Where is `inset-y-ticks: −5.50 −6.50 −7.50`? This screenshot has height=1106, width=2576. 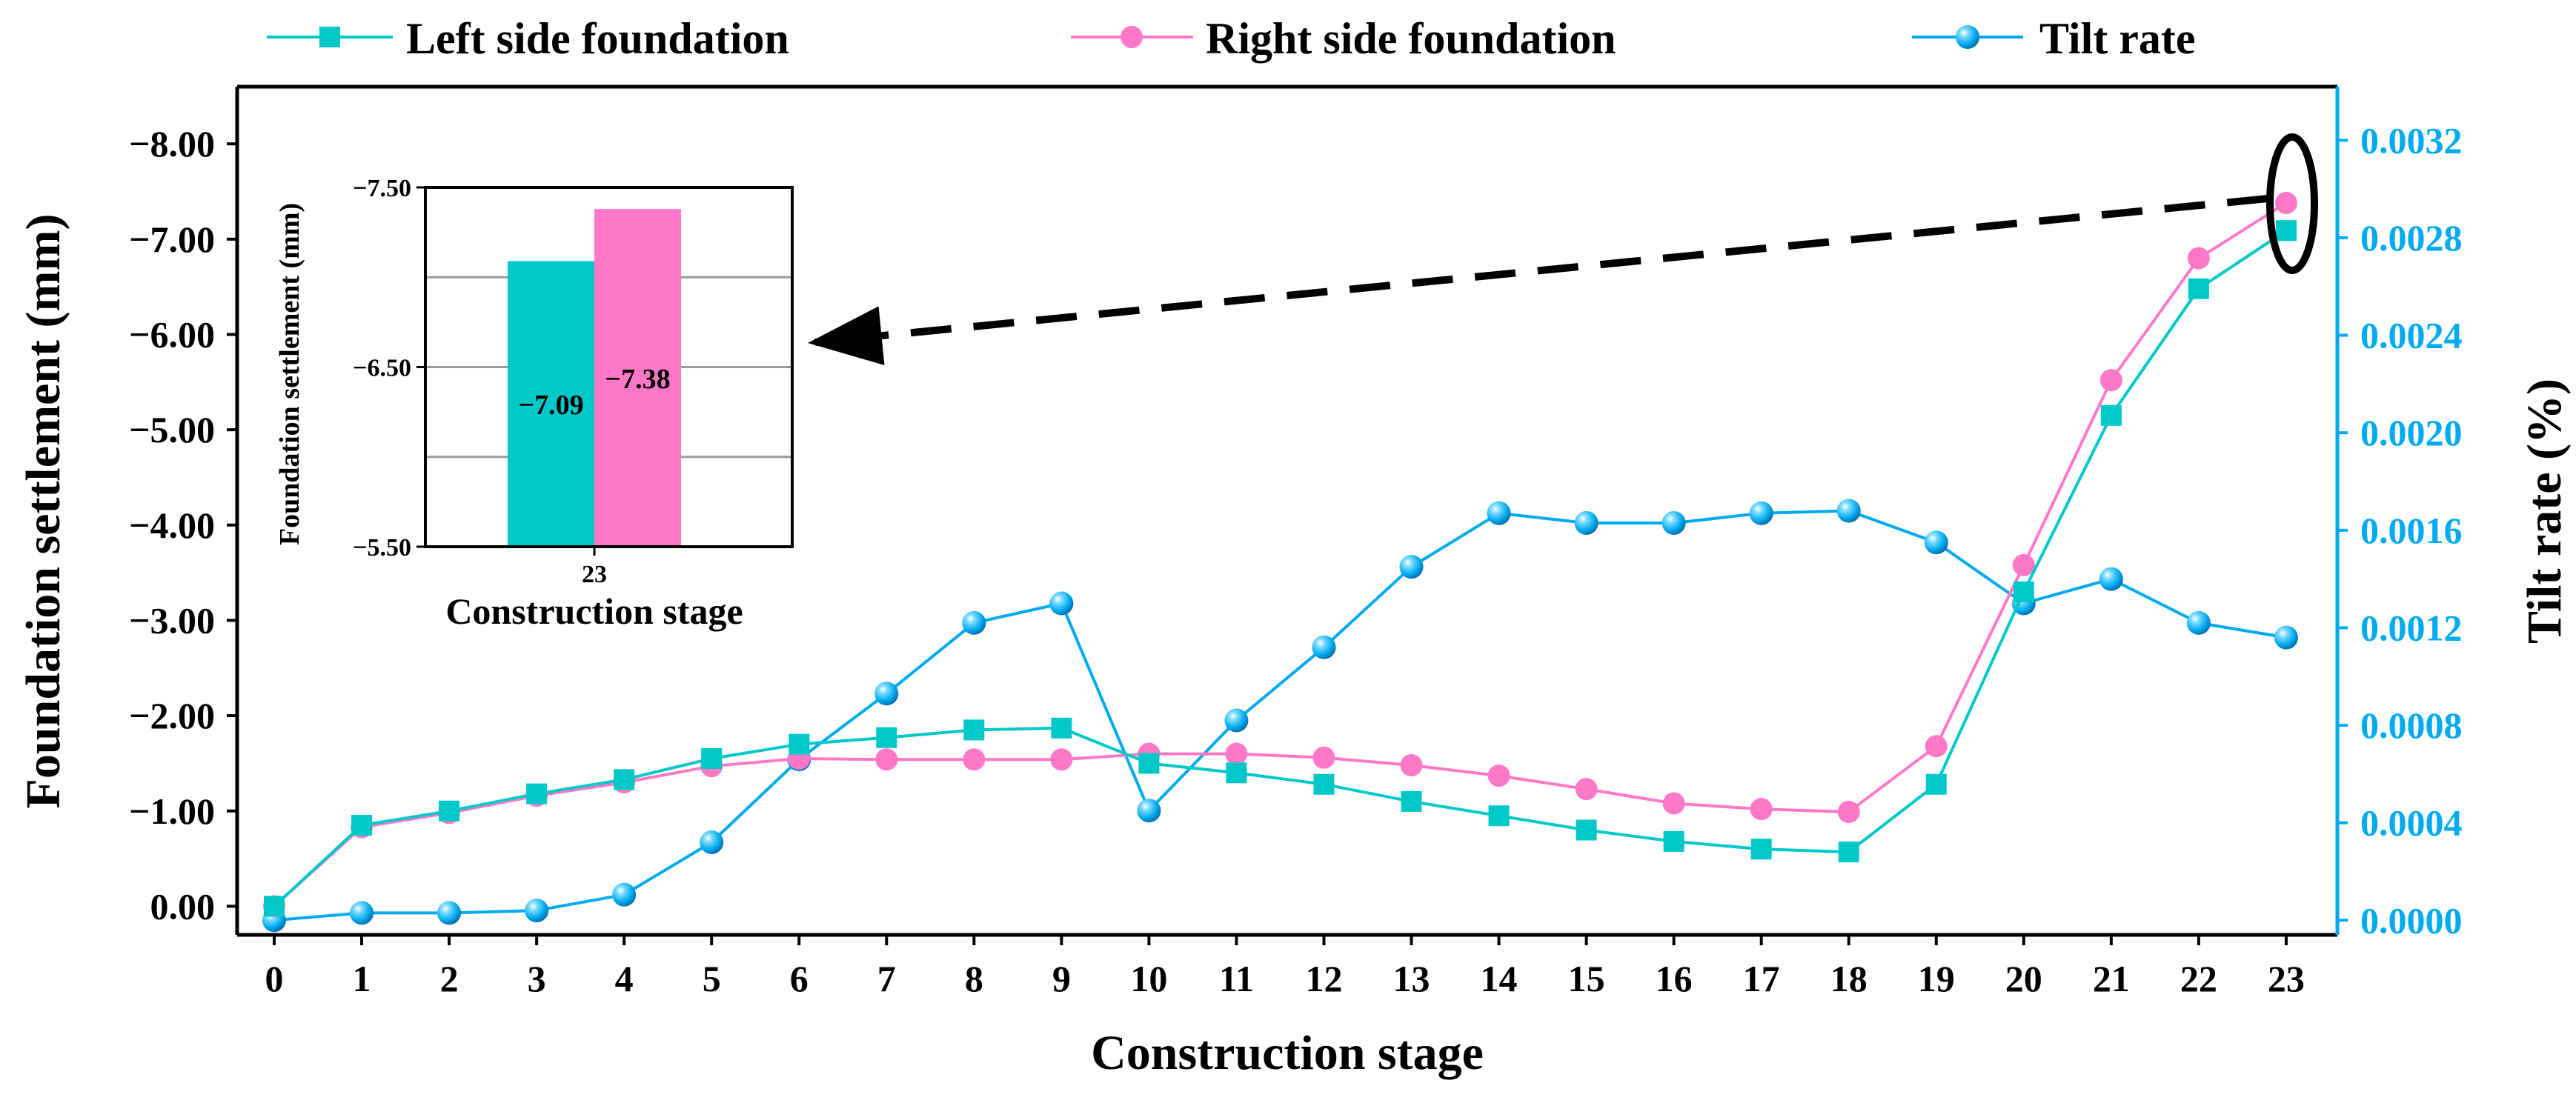
inset-y-ticks: −5.50 −6.50 −7.50 is located at coordinates (389, 368).